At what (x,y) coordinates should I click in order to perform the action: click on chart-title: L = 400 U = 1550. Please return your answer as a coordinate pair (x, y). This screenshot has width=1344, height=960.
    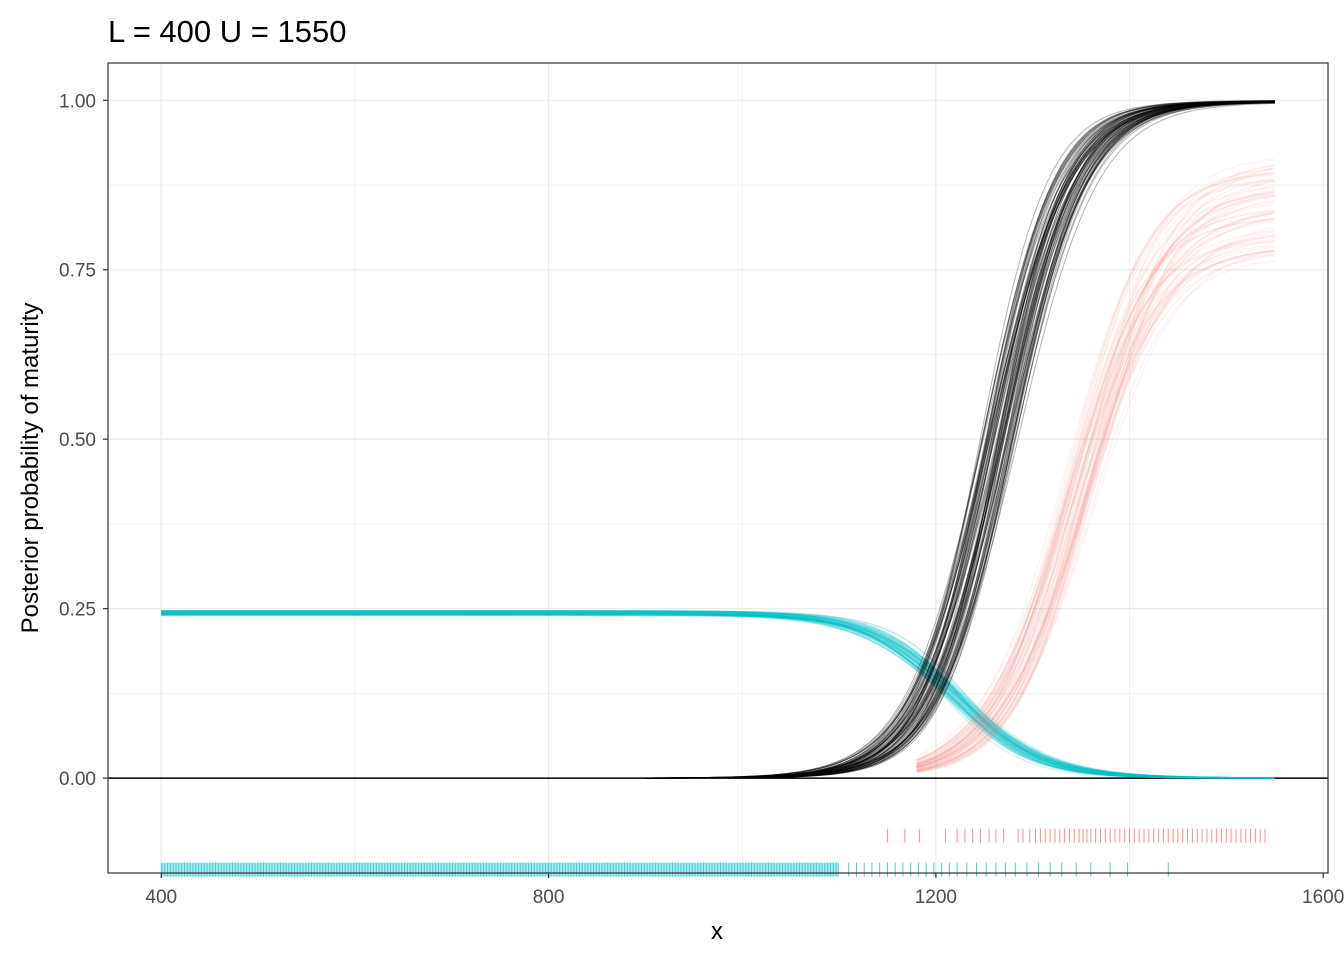
    Looking at the image, I should click on (227, 31).